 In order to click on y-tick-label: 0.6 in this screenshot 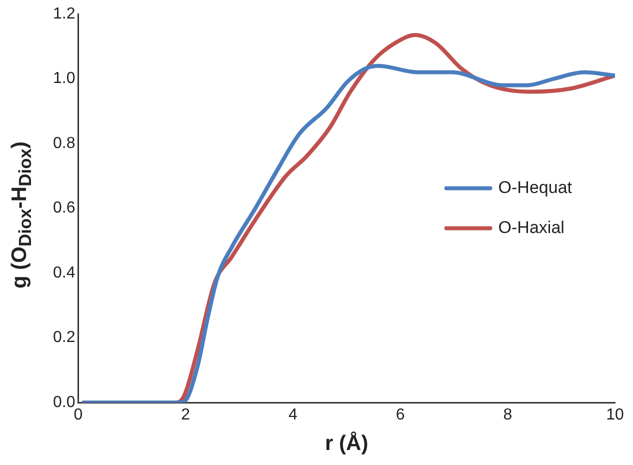, I will do `click(64, 208)`.